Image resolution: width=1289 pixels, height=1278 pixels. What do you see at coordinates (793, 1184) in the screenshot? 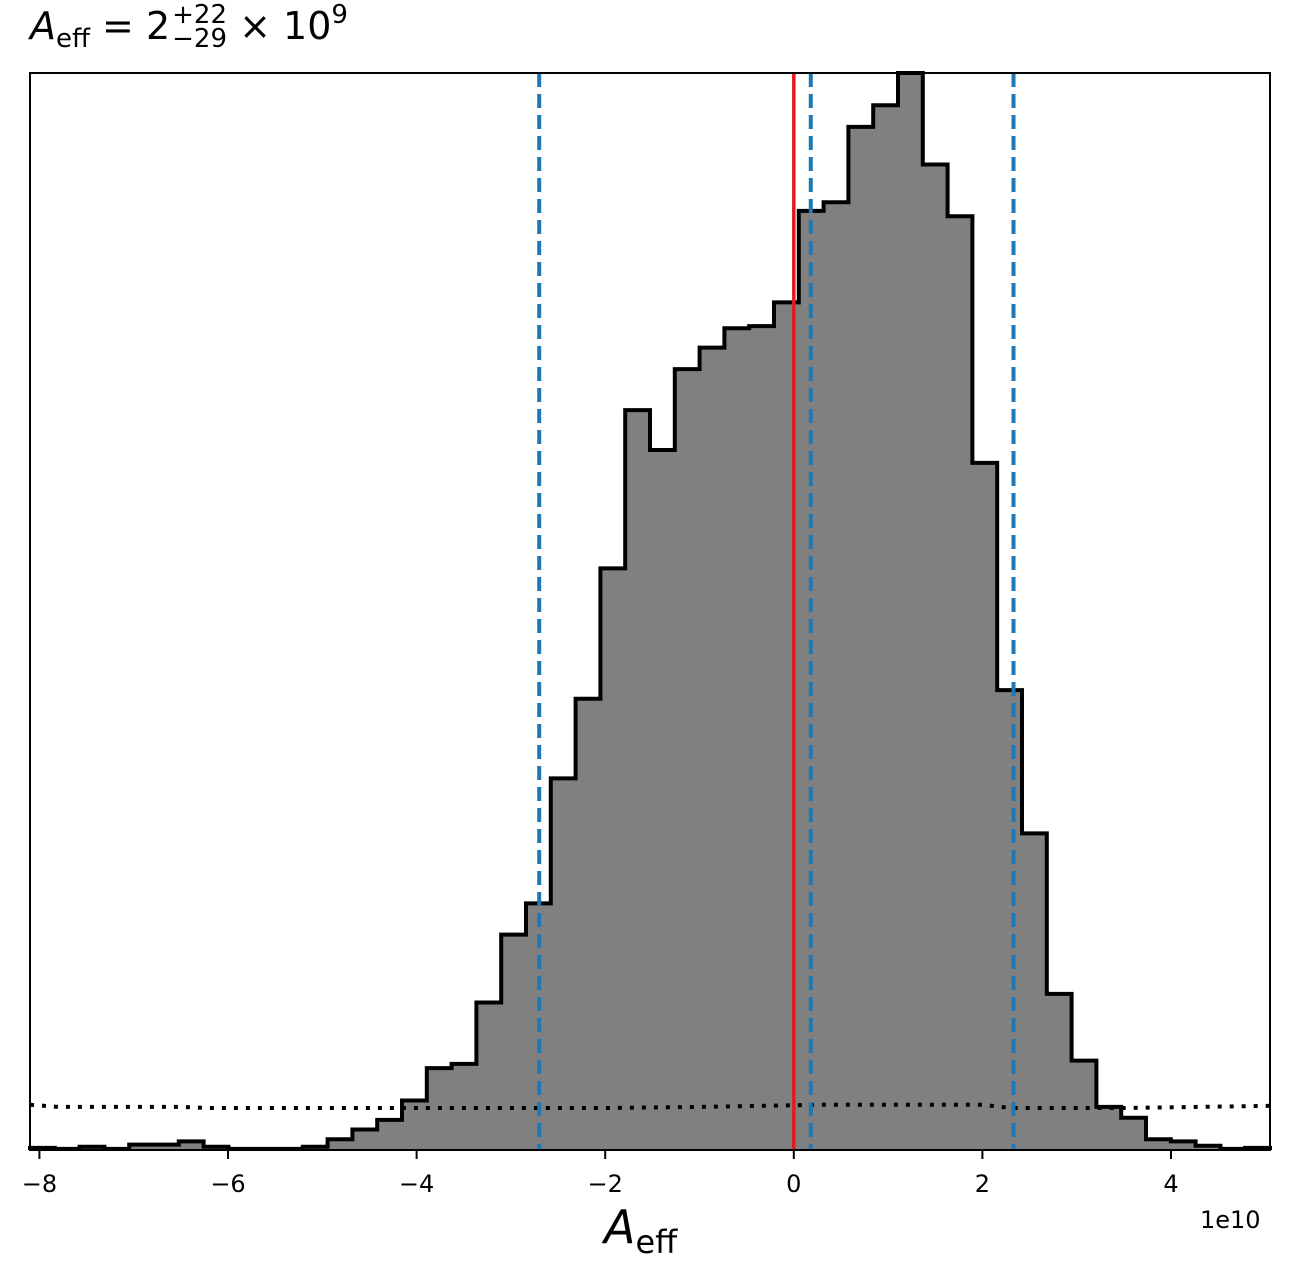
I see `x-tick-label: 0` at bounding box center [793, 1184].